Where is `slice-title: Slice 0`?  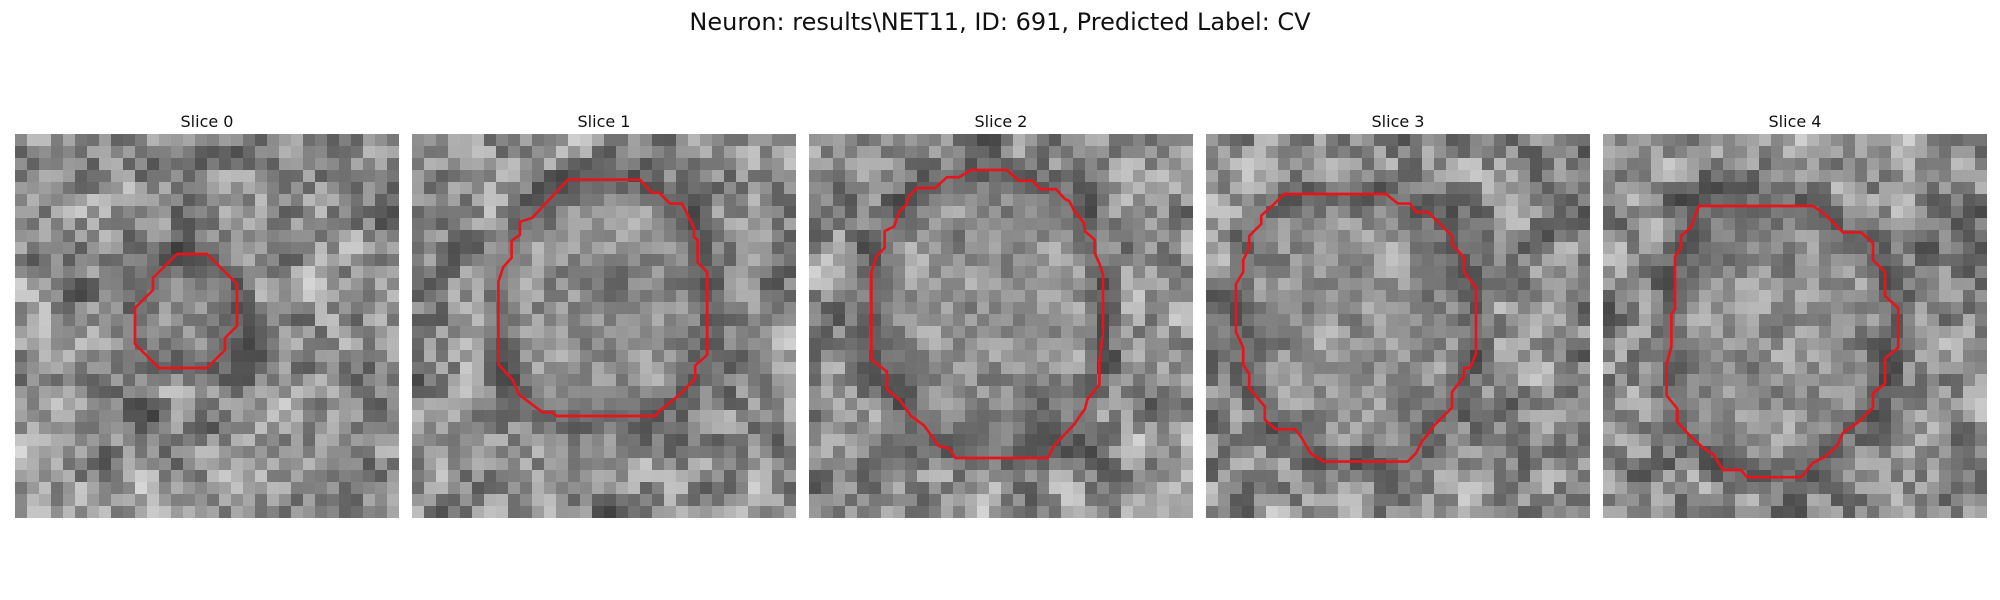 slice-title: Slice 0 is located at coordinates (207, 121).